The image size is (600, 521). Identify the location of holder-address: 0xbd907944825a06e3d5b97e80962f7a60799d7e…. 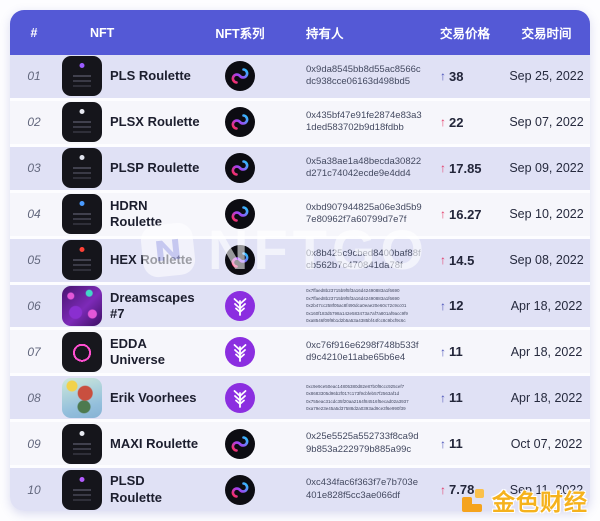
(364, 213).